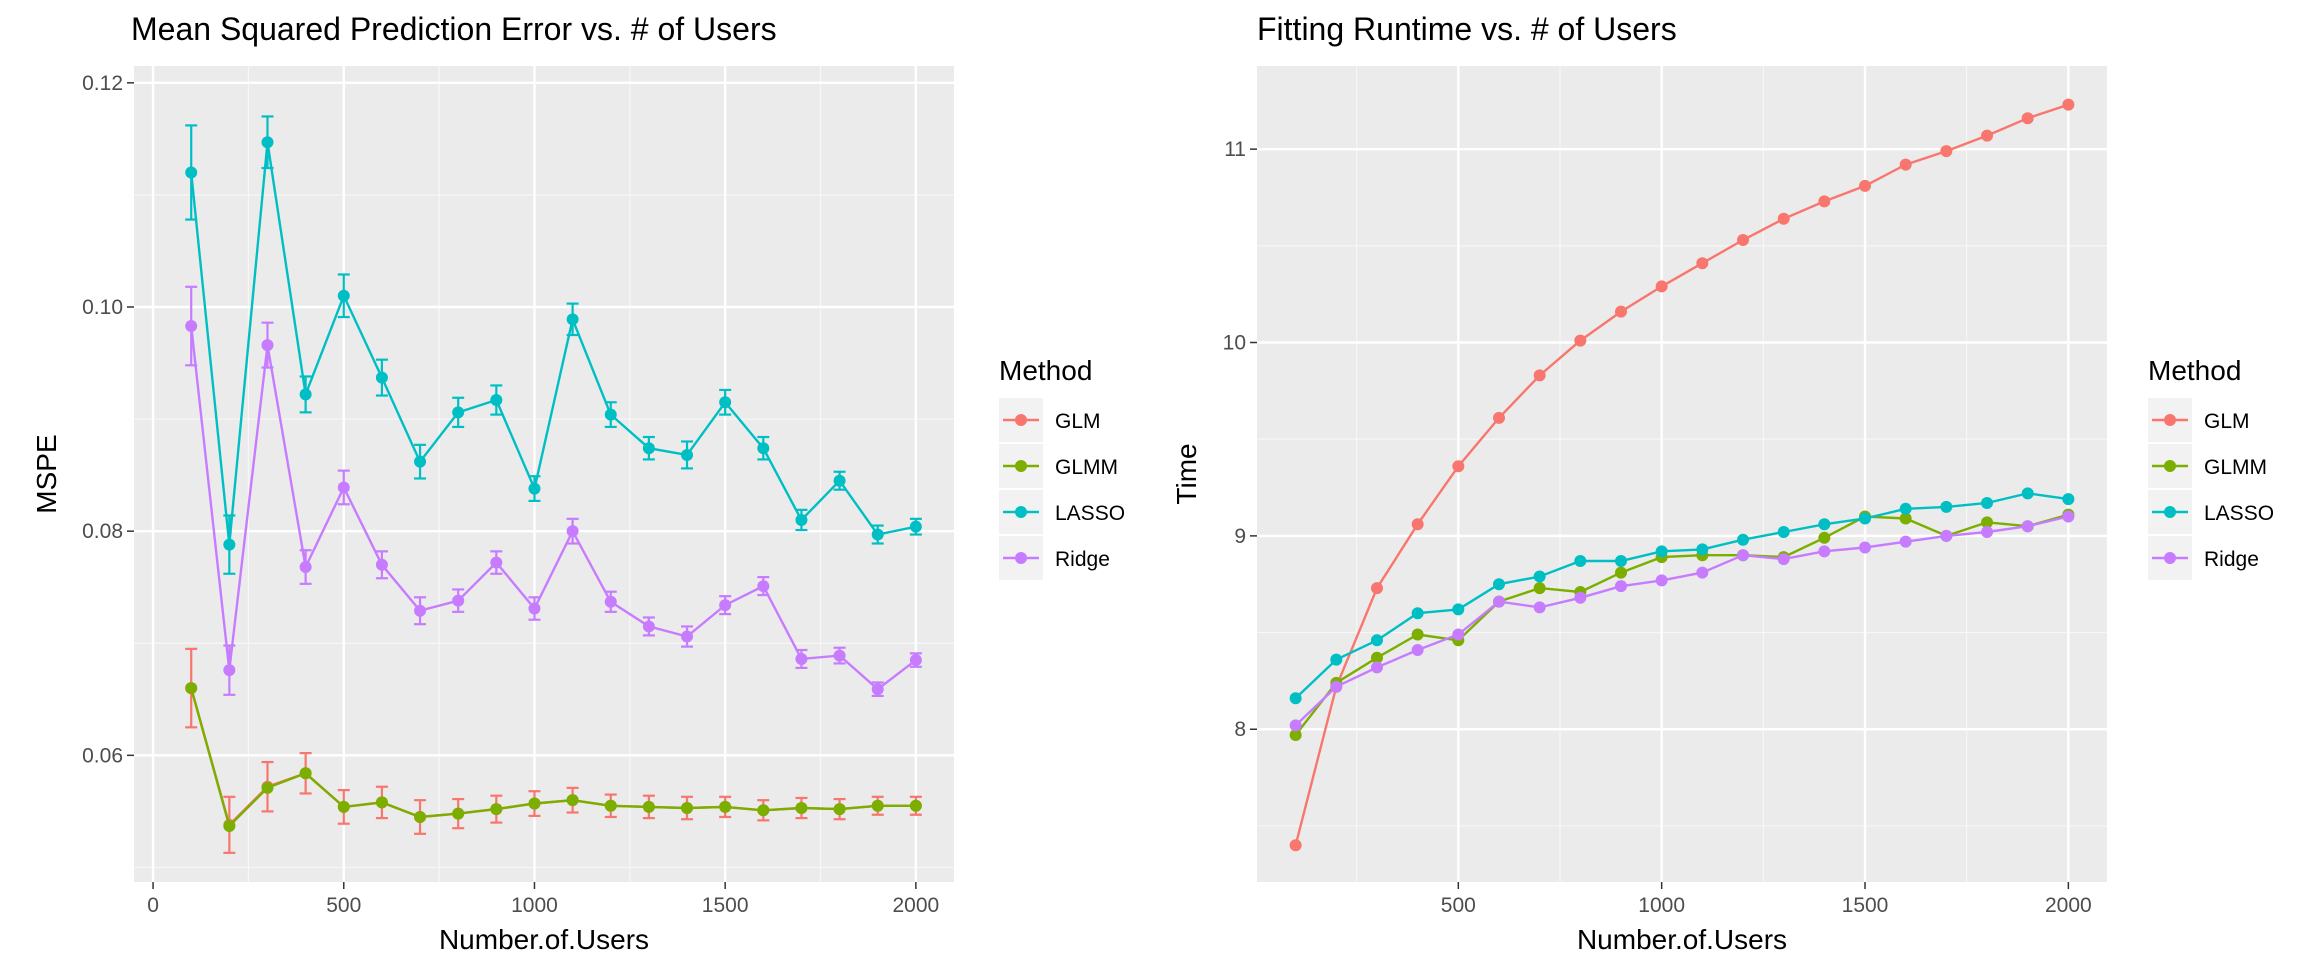 This screenshot has height=960, width=2304. Describe the element at coordinates (2211, 512) in the screenshot. I see `legend-item-lasso: LASSO` at that location.